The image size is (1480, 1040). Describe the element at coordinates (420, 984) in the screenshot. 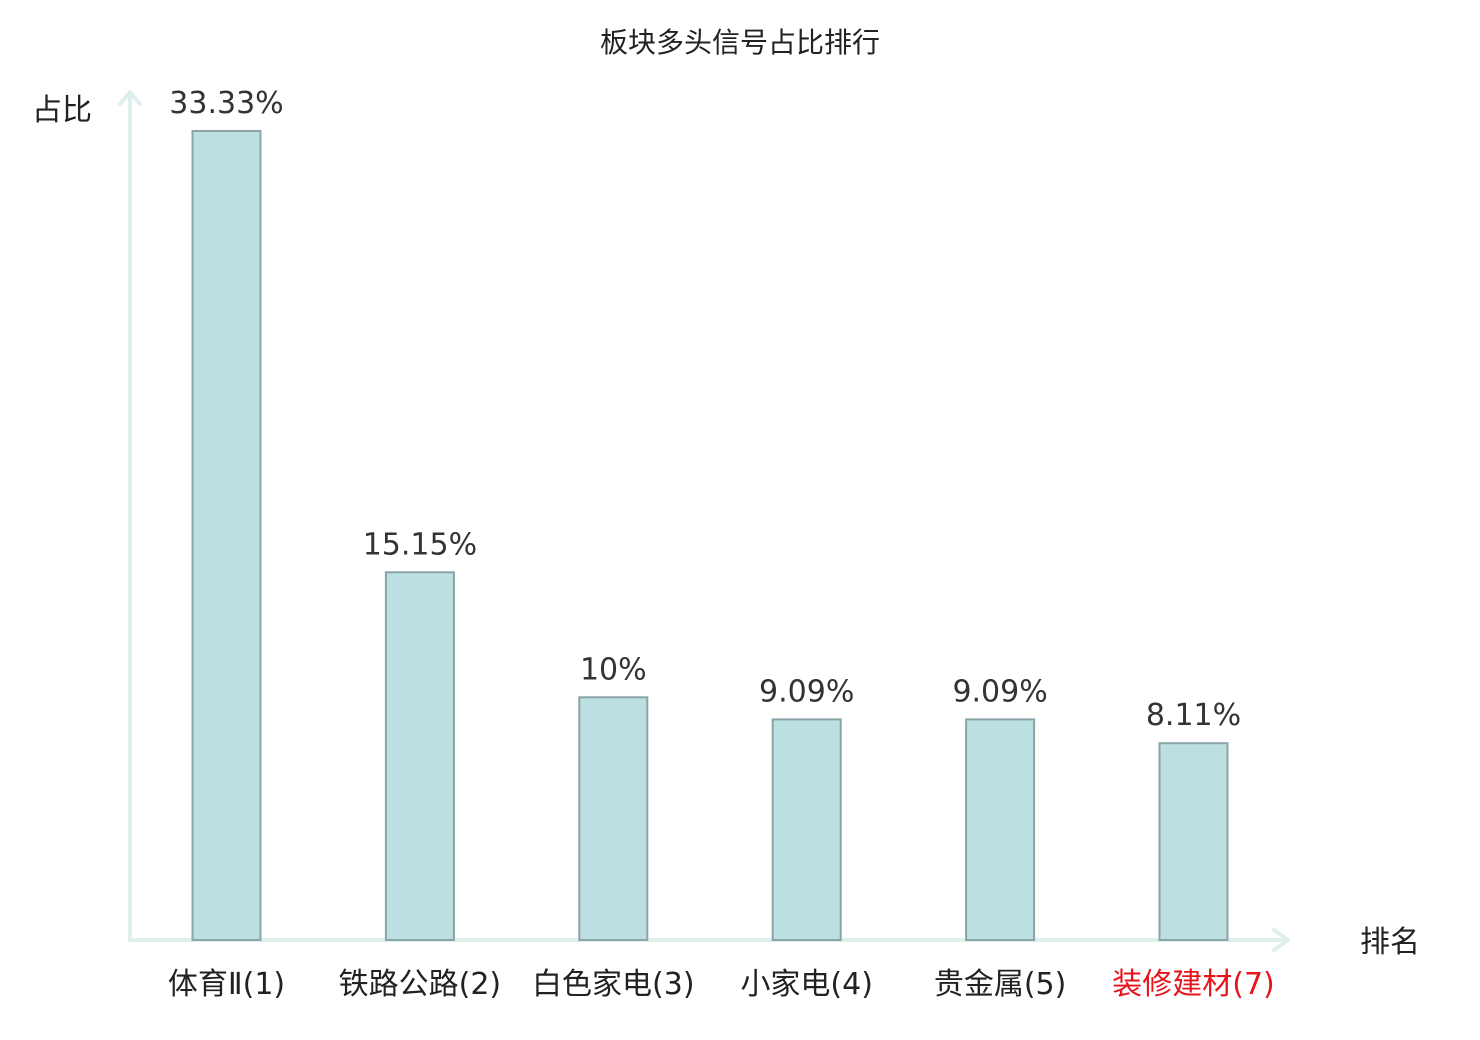

I see `category-label-2: 铁路公路(2)` at that location.